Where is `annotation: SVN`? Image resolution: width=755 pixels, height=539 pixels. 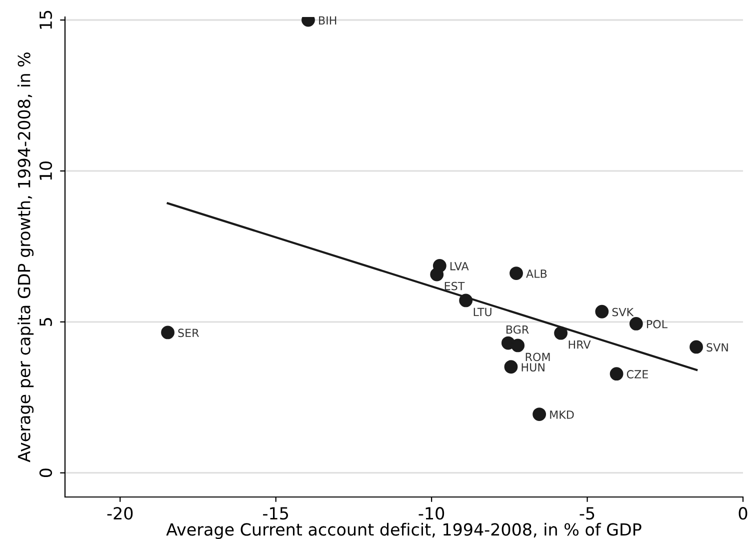
annotation: SVN is located at coordinates (717, 347).